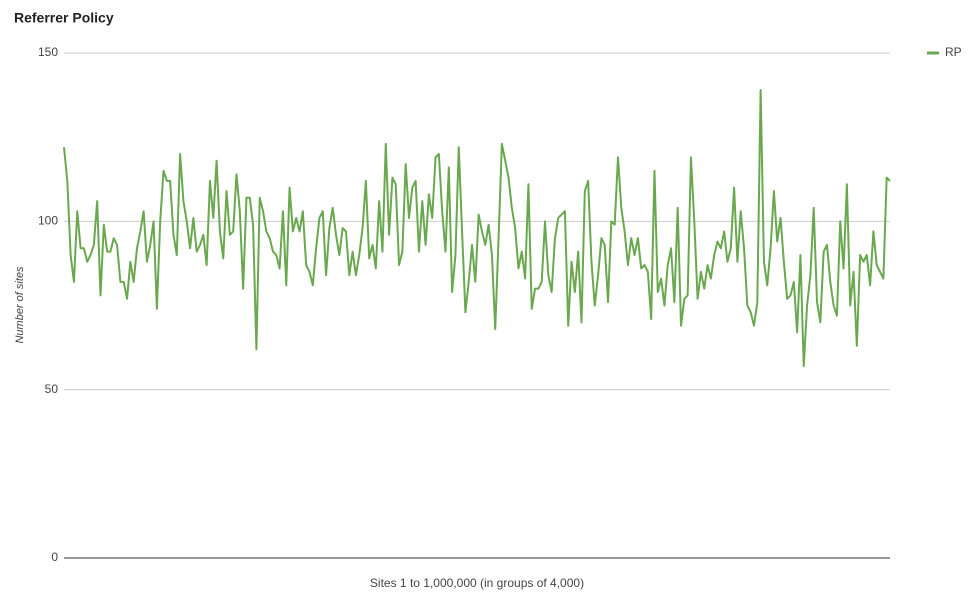 The image size is (974, 606). Describe the element at coordinates (953, 52) in the screenshot. I see `legend-label: RP` at that location.